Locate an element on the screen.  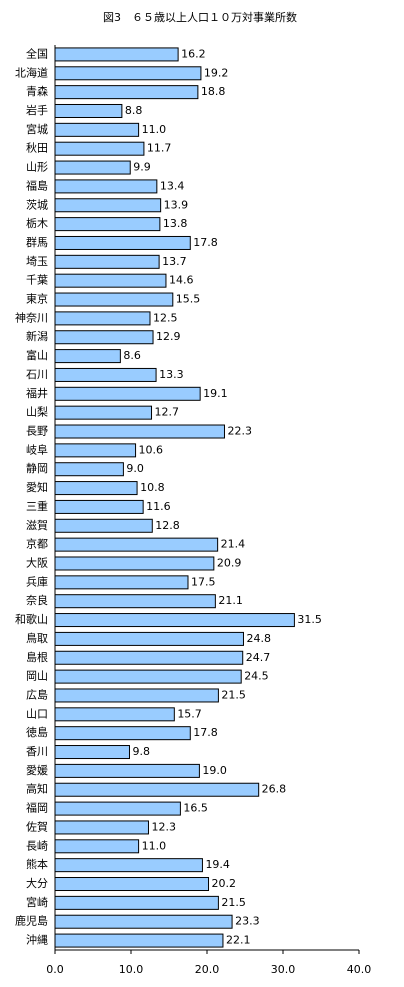
y-tick-label: 埼玉 is located at coordinates (37, 261).